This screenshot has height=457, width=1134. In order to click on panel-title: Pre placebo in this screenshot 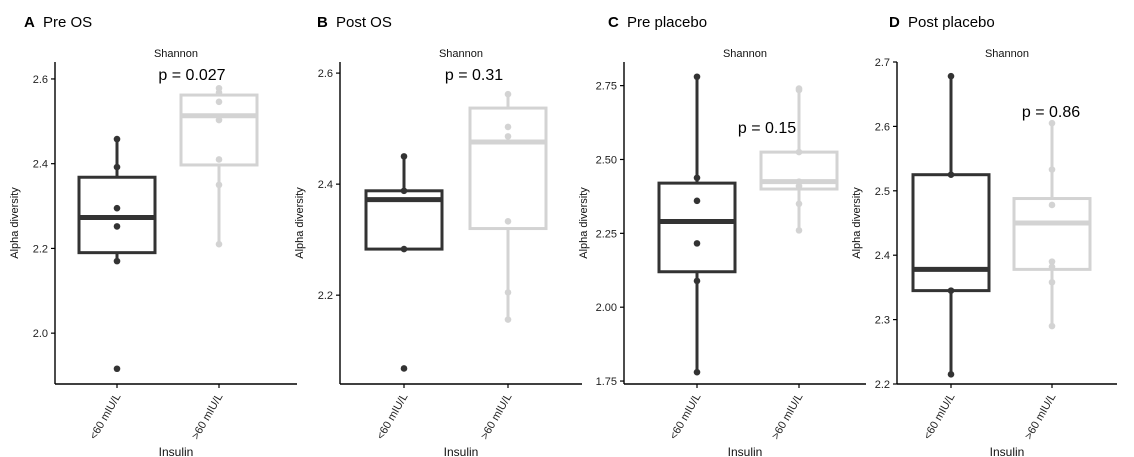, I will do `click(667, 22)`.